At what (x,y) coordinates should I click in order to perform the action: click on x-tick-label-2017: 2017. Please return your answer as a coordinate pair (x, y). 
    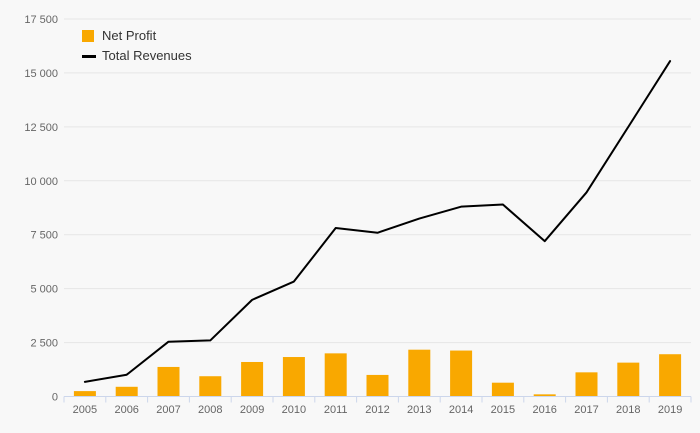
    Looking at the image, I should click on (586, 410).